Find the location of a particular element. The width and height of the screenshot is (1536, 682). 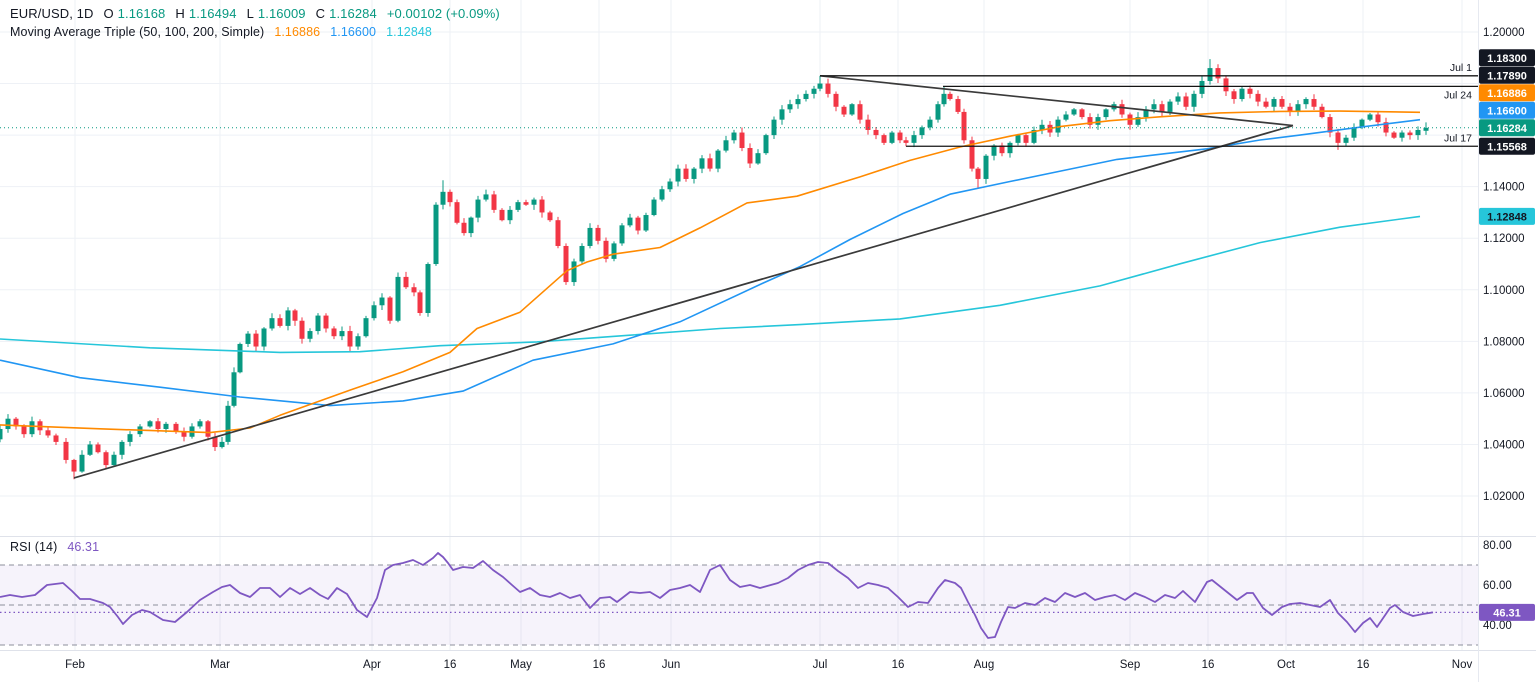

price-tick-label: 1.10000 is located at coordinates (1504, 291).